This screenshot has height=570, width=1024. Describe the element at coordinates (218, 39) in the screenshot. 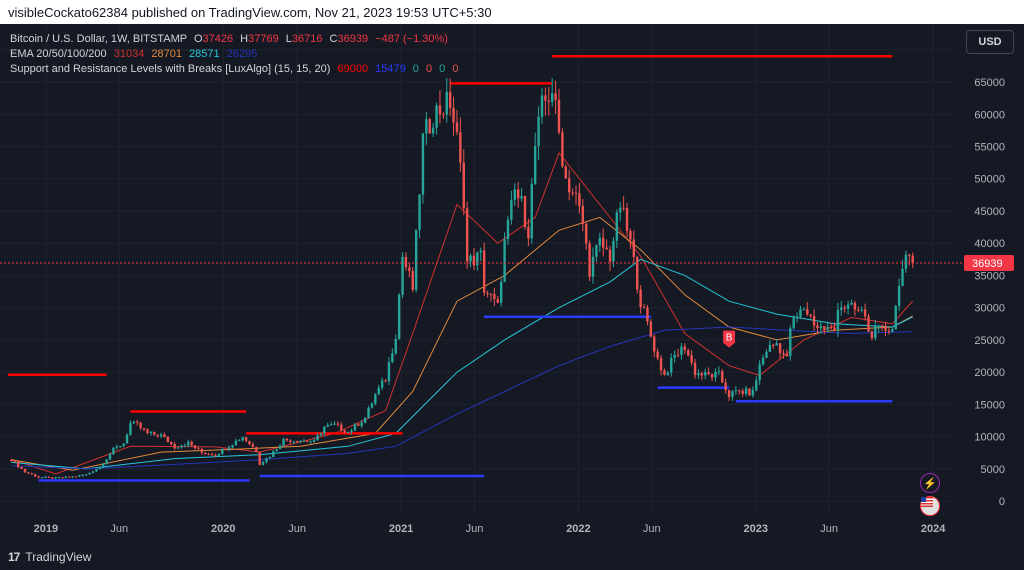

I see `open-value: 37426` at that location.